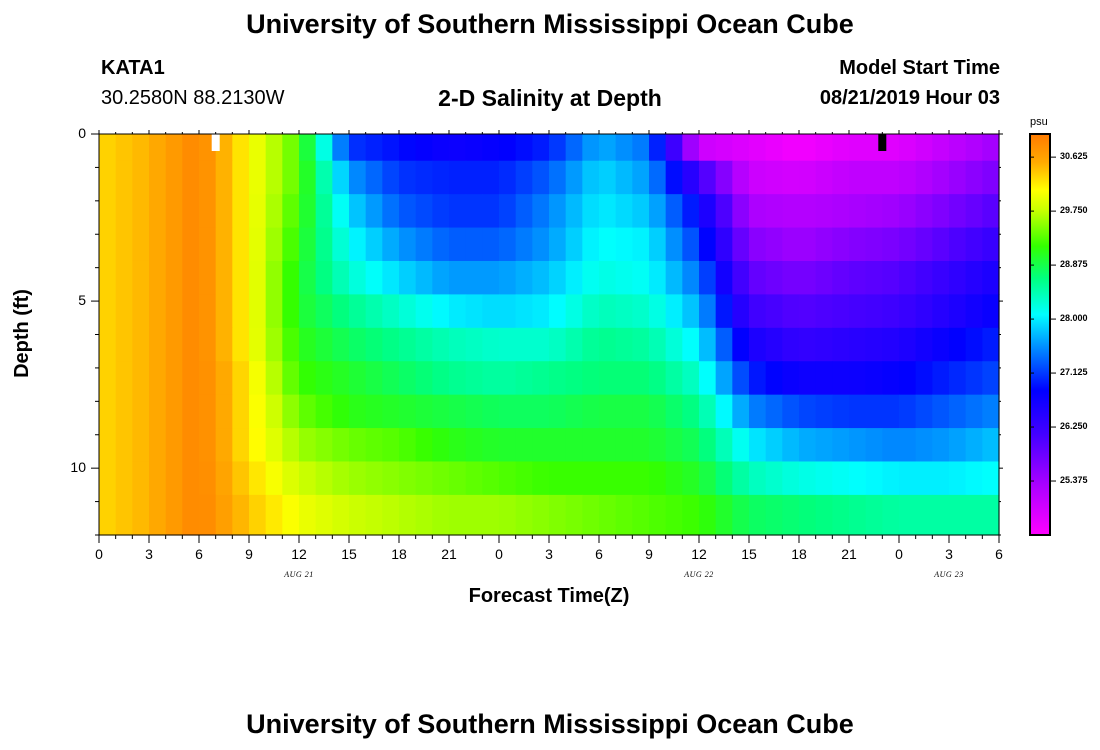 This screenshot has height=750, width=1100. What do you see at coordinates (133, 68) in the screenshot?
I see `station-id: KATA1` at bounding box center [133, 68].